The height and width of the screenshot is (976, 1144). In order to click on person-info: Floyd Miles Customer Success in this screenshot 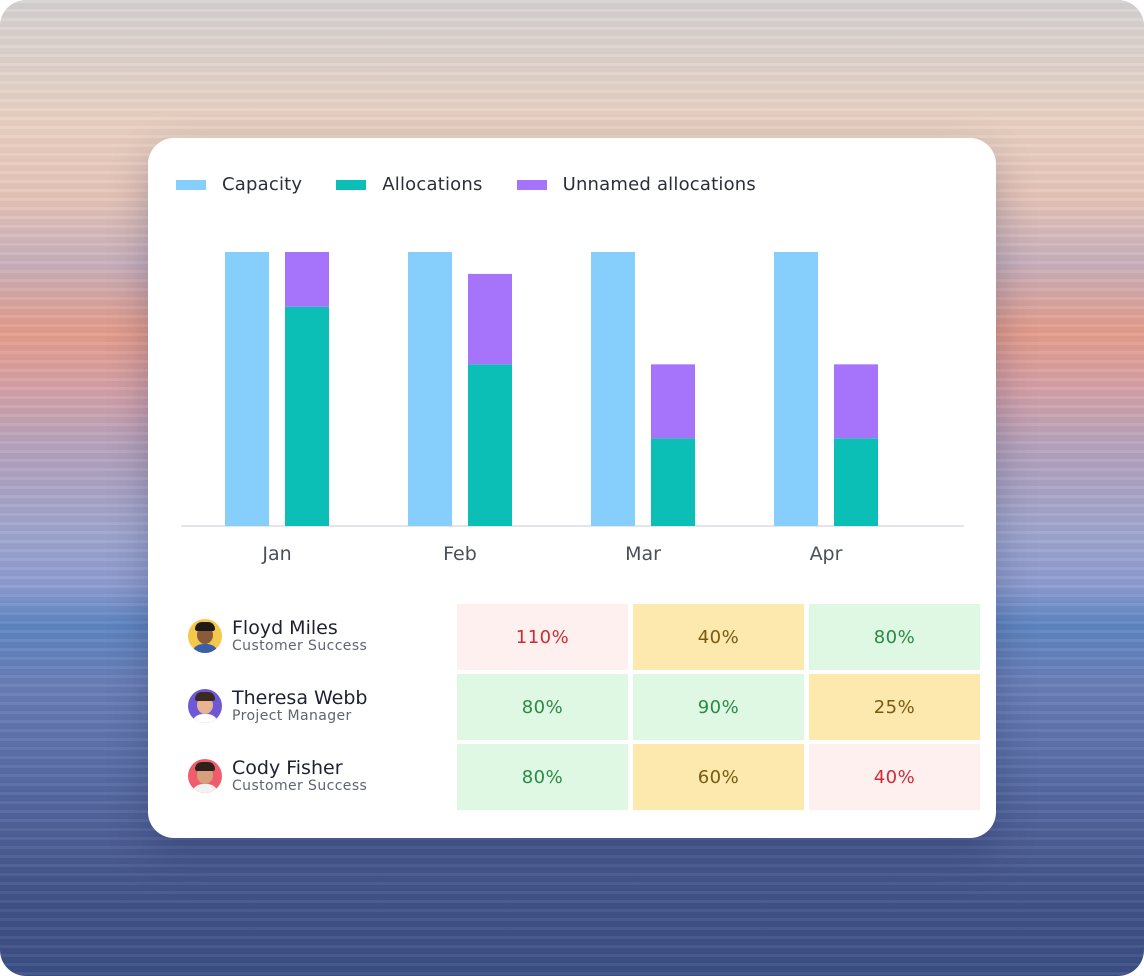, I will do `click(299, 636)`.